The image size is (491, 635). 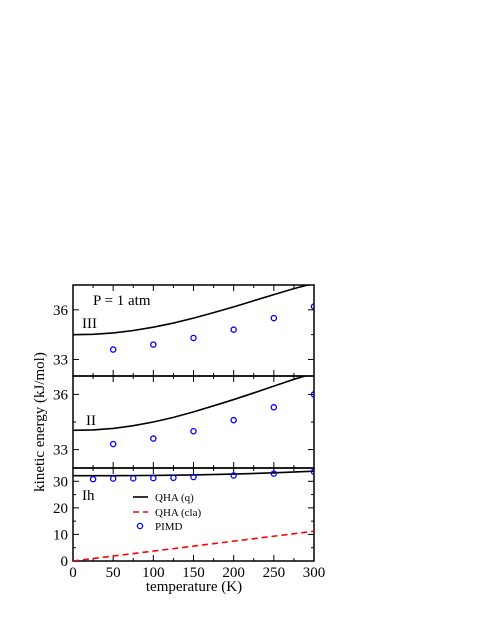 What do you see at coordinates (233, 573) in the screenshot?
I see `x-tick-label: 200` at bounding box center [233, 573].